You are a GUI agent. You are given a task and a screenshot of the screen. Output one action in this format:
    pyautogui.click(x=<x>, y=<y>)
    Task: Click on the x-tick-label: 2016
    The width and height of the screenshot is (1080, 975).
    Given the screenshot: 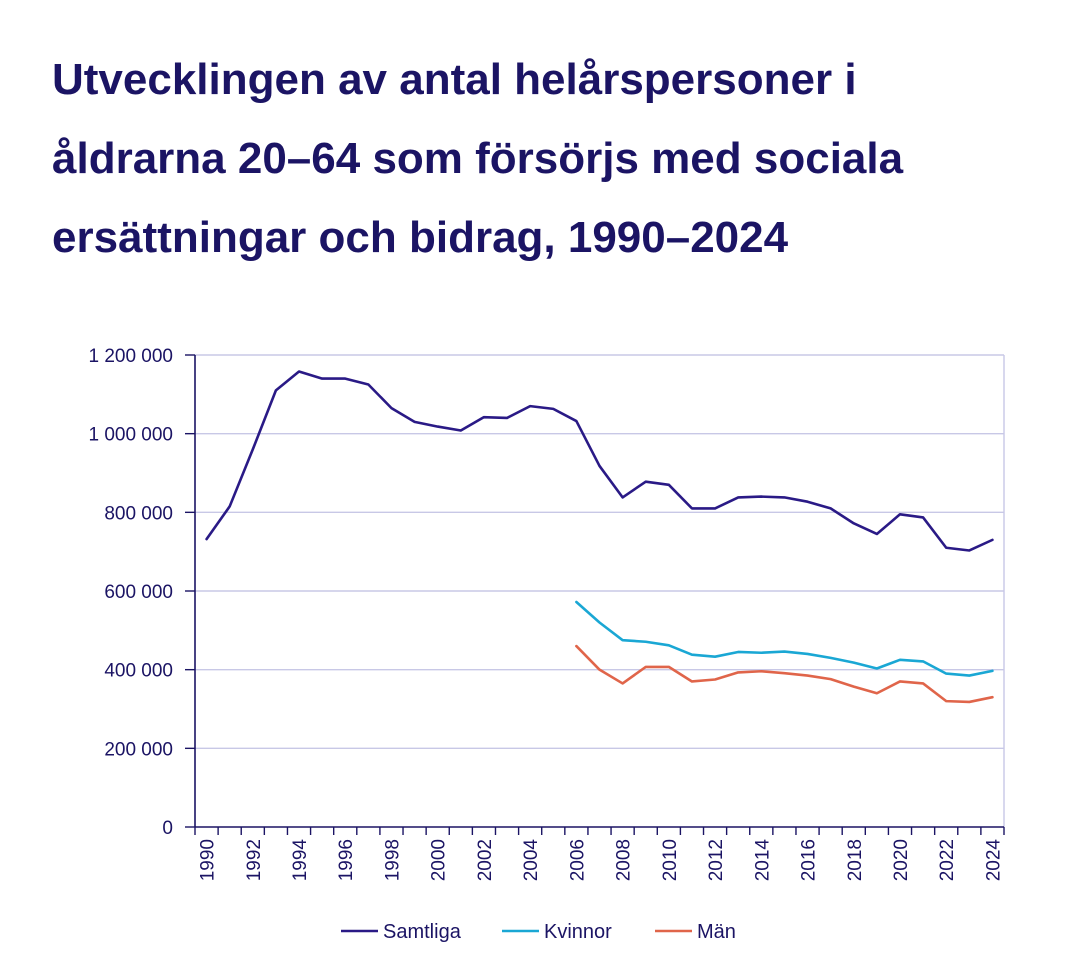 What is the action you would take?
    pyautogui.click(x=809, y=860)
    